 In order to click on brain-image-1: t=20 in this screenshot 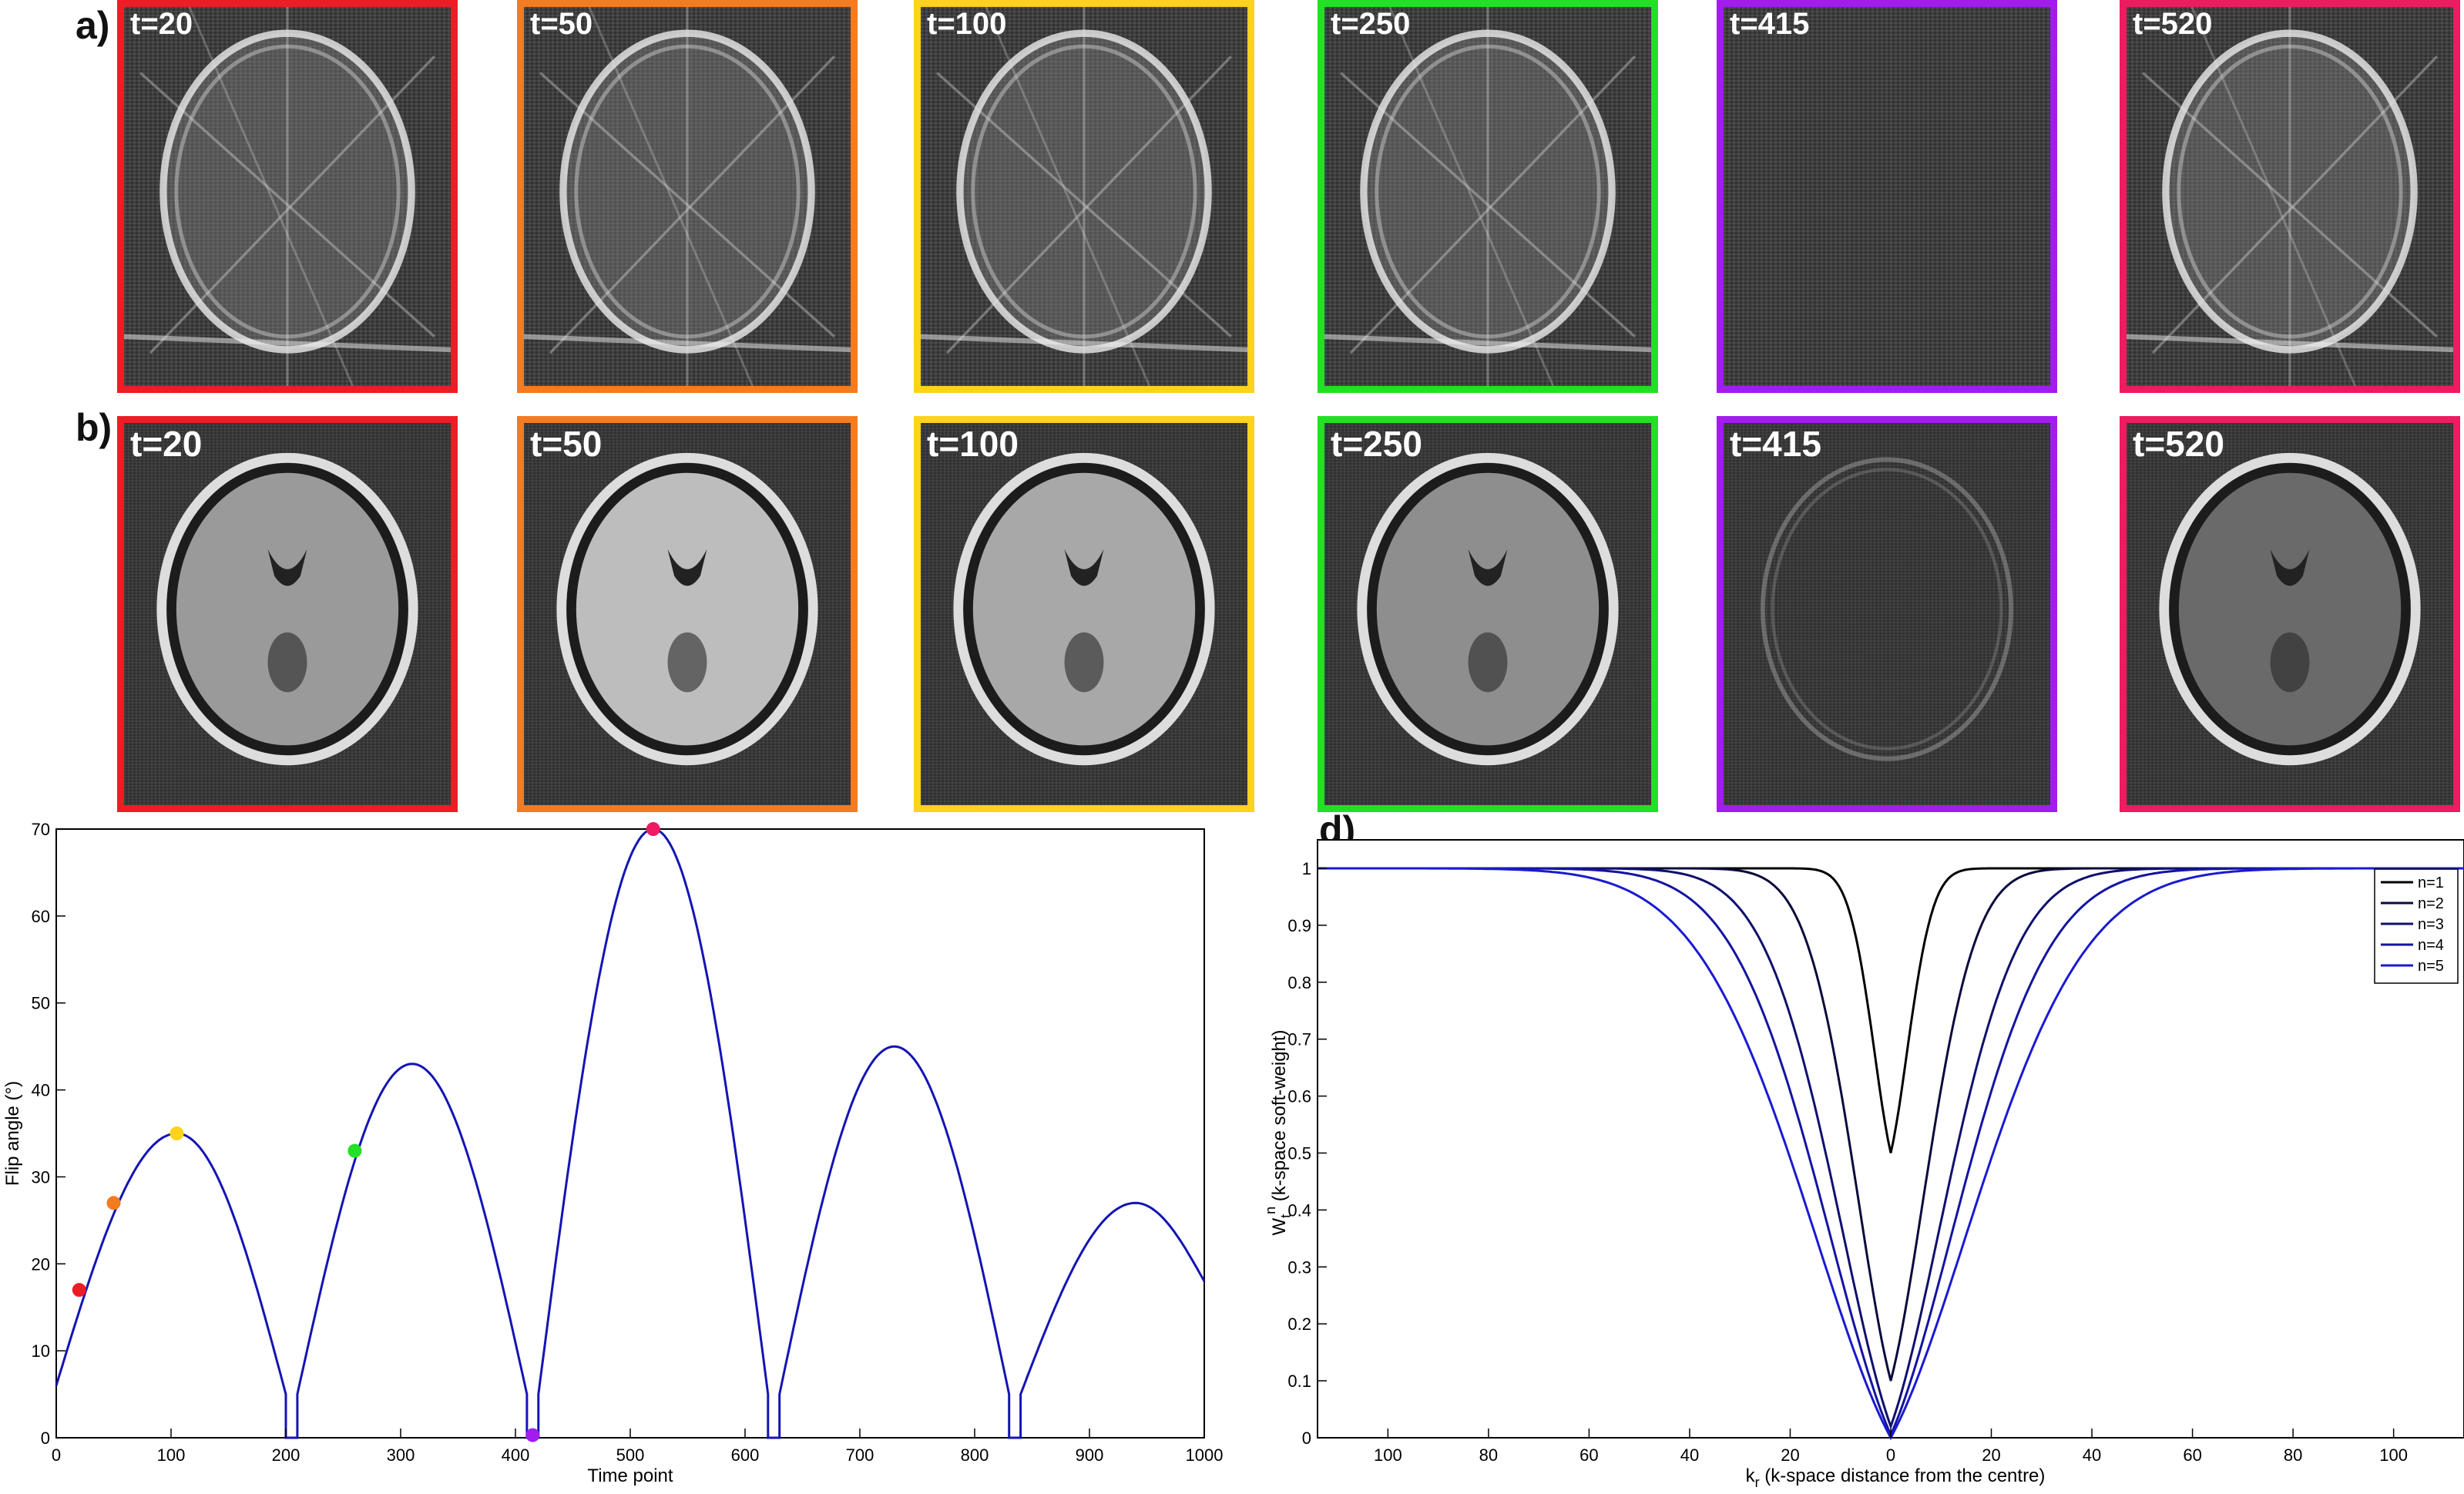, I will do `click(288, 614)`.